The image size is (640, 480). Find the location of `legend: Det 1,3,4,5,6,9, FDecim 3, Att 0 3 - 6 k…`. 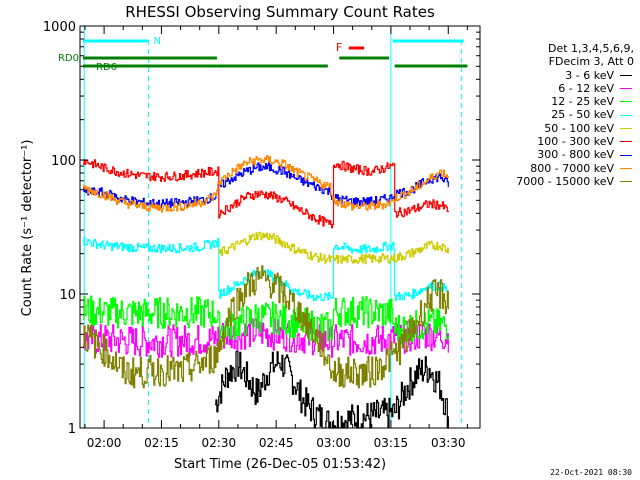

legend: Det 1,3,4,5,6,9, FDecim 3, Att 0 3 - 6 k… is located at coordinates (558, 115).